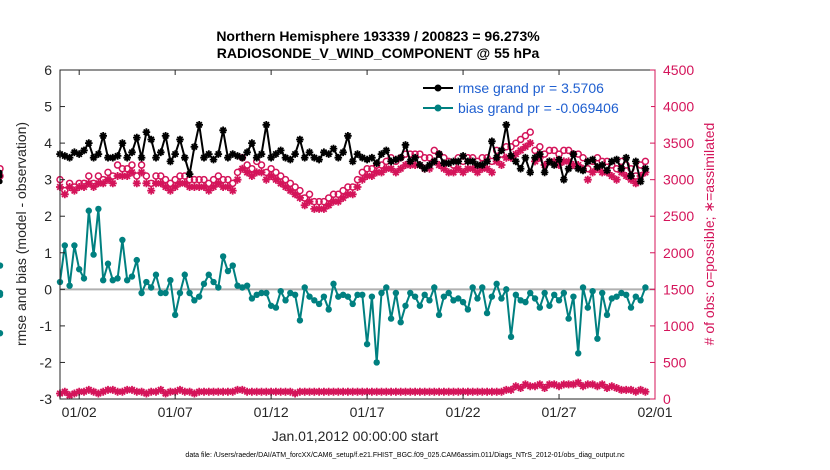  I want to click on y-right-tick-label: 1500, so click(678, 289).